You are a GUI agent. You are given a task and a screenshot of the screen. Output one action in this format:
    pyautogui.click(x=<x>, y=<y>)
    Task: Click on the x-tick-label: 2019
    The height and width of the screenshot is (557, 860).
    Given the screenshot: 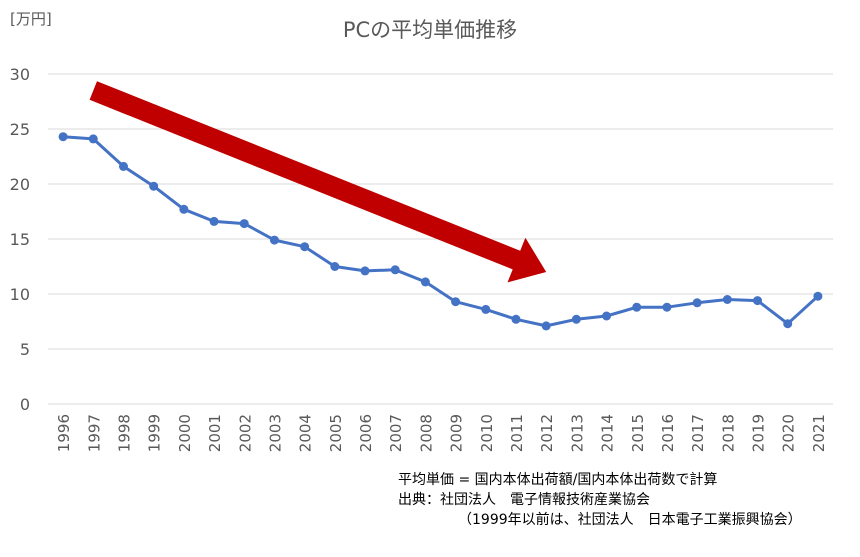 What is the action you would take?
    pyautogui.click(x=759, y=433)
    